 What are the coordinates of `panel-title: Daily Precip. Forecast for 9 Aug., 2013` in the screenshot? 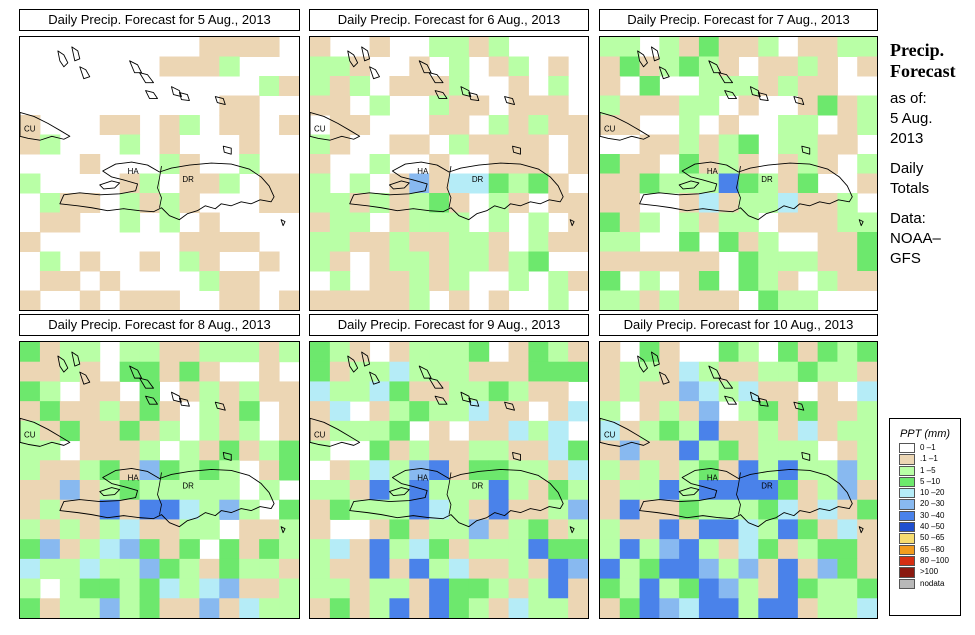 It's located at (449, 325).